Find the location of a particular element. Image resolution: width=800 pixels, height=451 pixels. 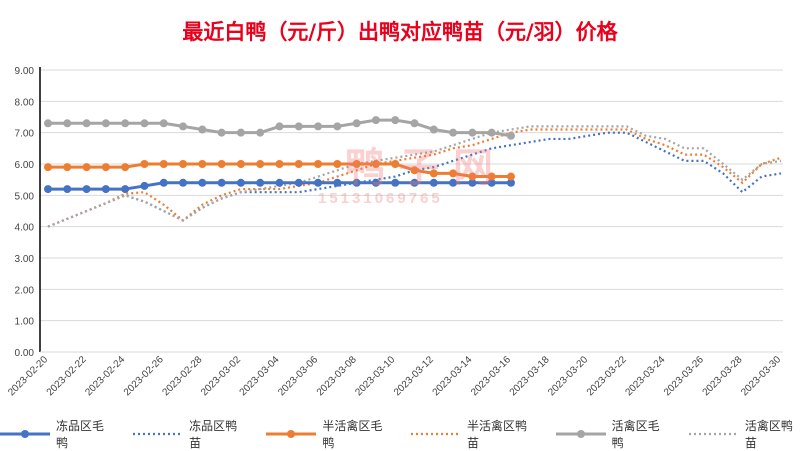

x-tick-label: 2023-02-24 is located at coordinates (105, 376).